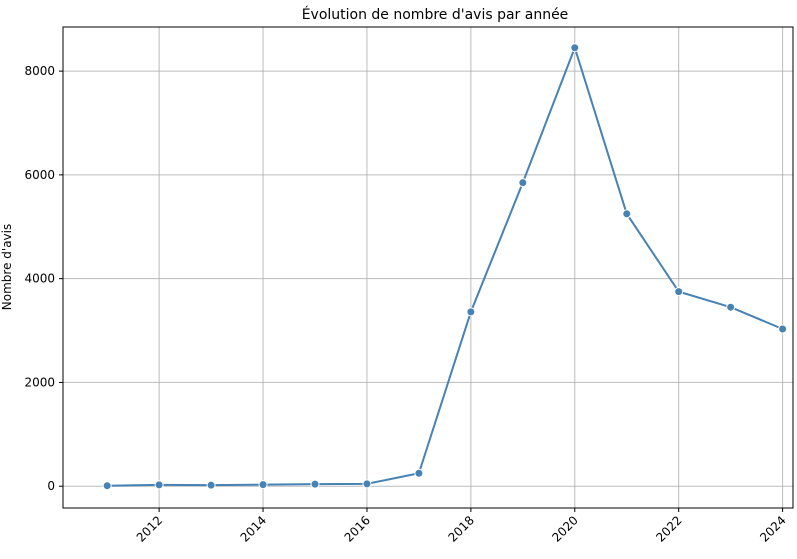 The image size is (797, 559). Describe the element at coordinates (39, 382) in the screenshot. I see `y-tick-label: 2000` at that location.